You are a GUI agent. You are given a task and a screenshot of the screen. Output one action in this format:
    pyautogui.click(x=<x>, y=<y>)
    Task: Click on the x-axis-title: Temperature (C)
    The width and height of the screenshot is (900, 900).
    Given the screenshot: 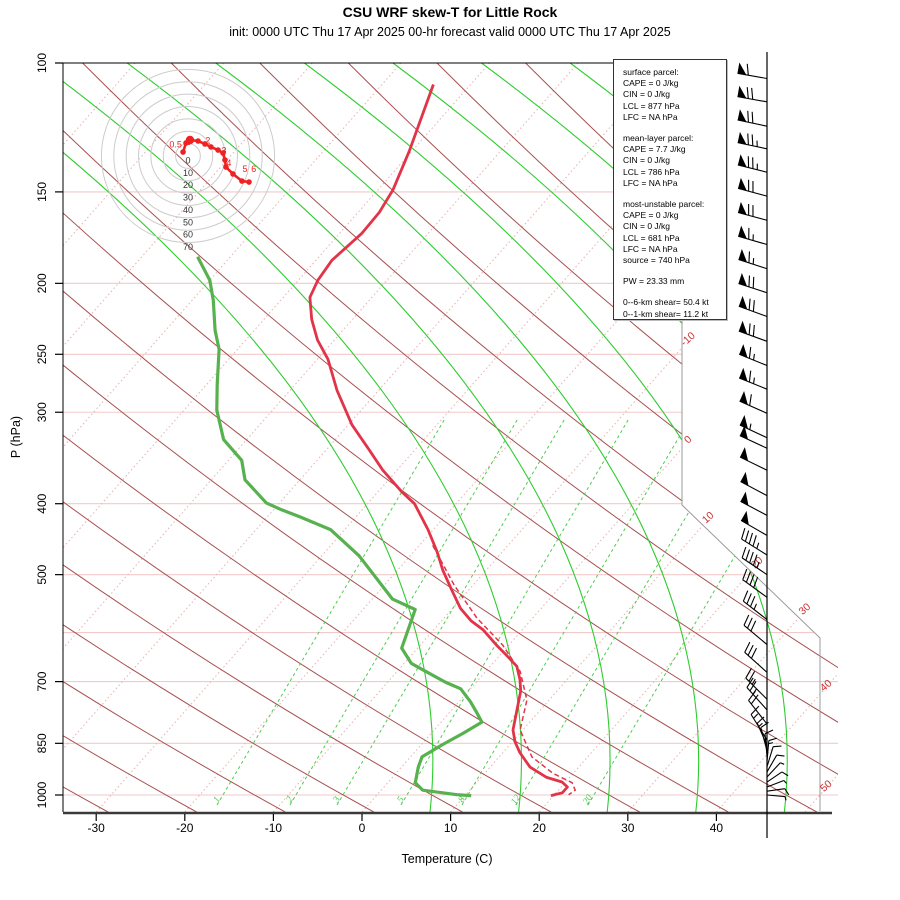 What is the action you would take?
    pyautogui.click(x=447, y=859)
    